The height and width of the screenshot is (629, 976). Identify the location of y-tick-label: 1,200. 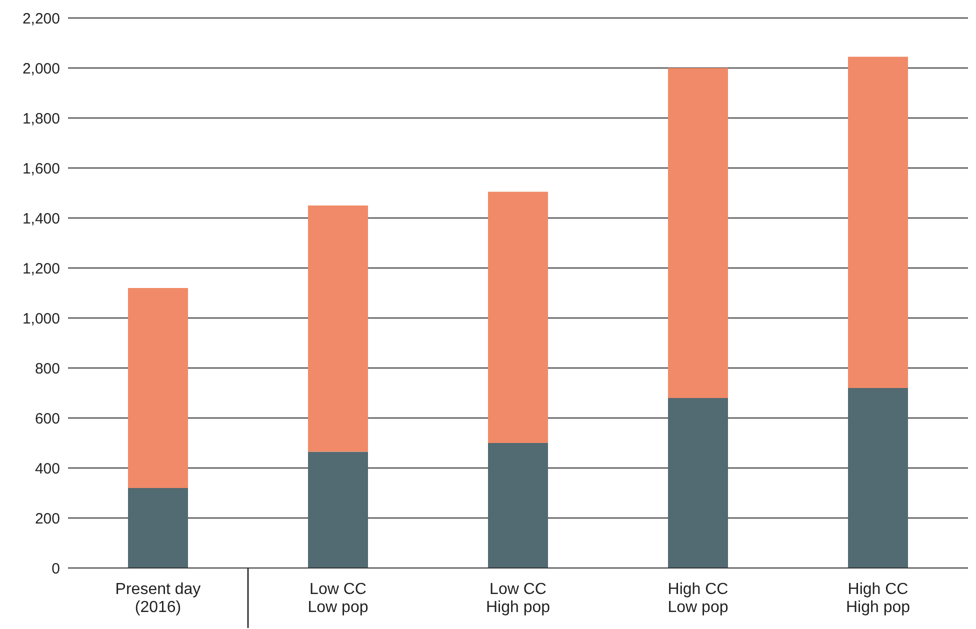
(41, 269).